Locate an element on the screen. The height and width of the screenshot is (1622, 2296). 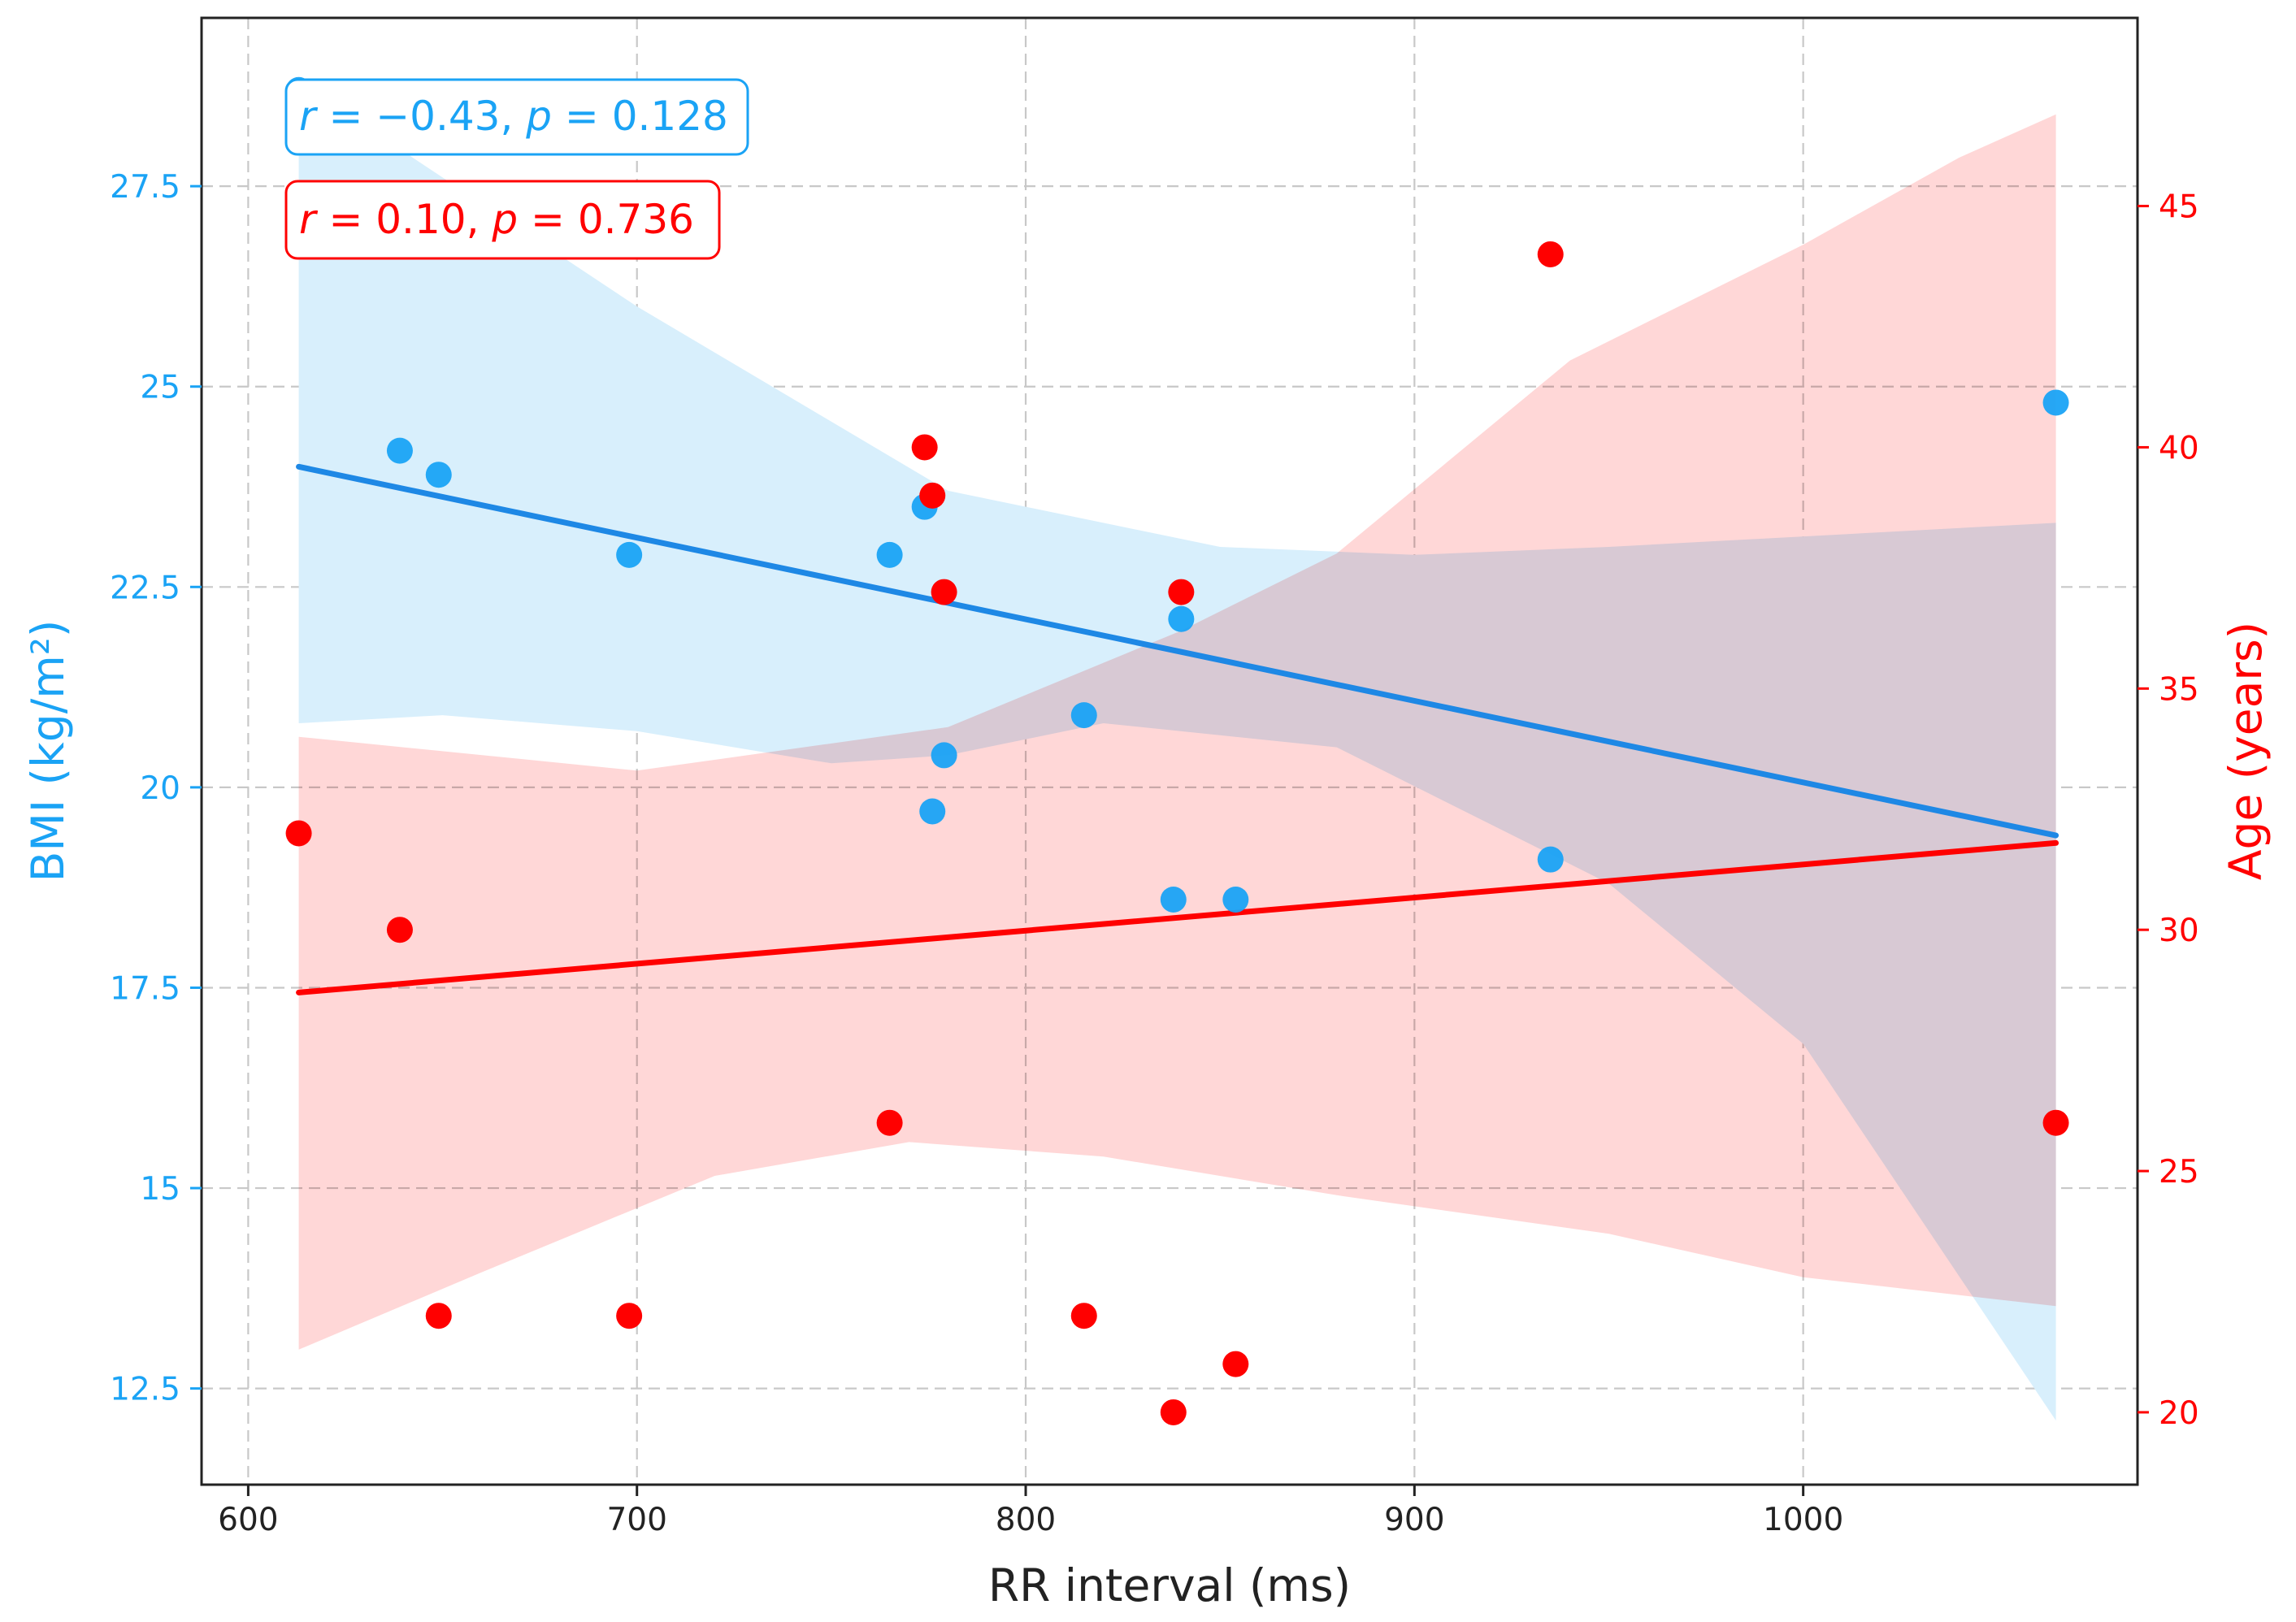
y-left-tick-label-1: 15 is located at coordinates (160, 1189).